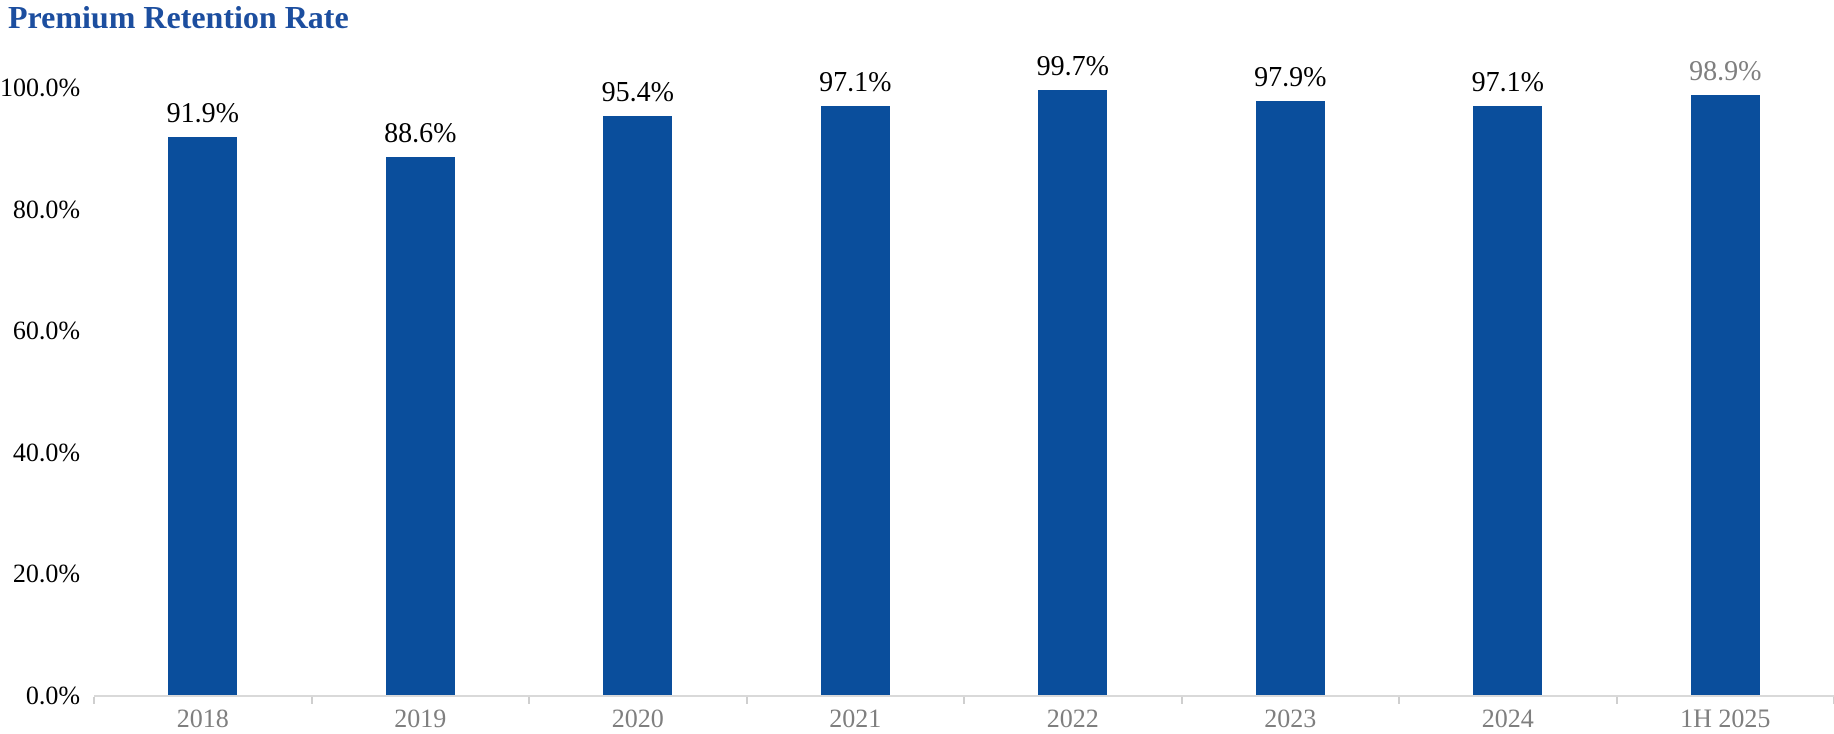 This screenshot has width=1834, height=734. I want to click on bar-1H 2025, so click(1725, 395).